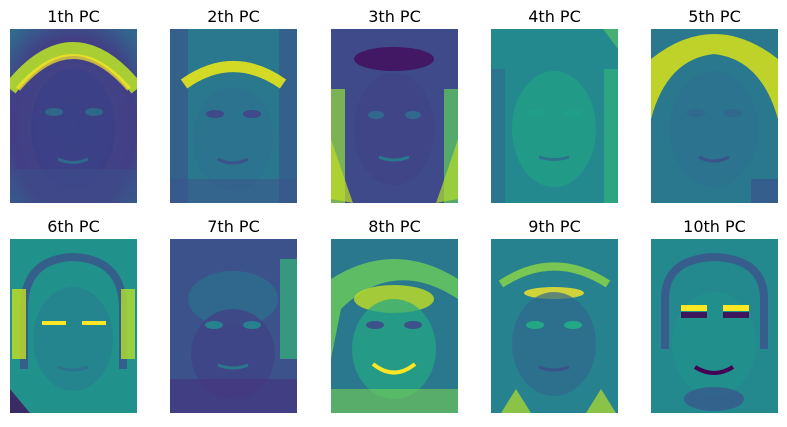 The height and width of the screenshot is (427, 787). What do you see at coordinates (394, 16) in the screenshot?
I see `panel-title: 3th PC` at bounding box center [394, 16].